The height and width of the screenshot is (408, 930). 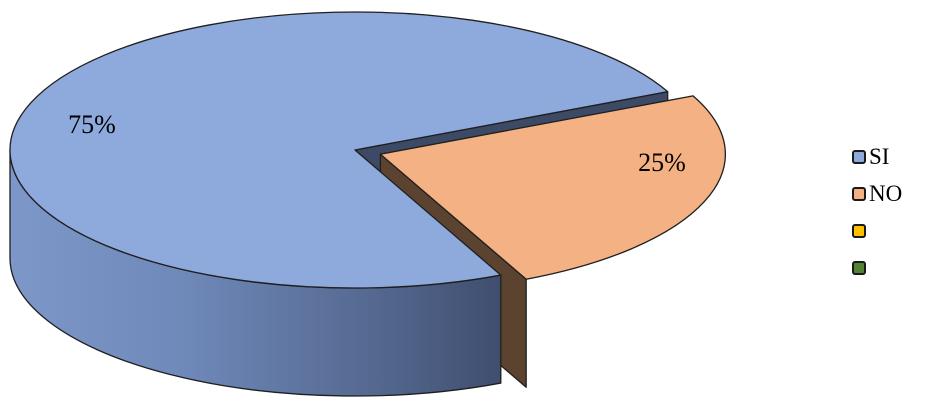 I want to click on legend-item-no: NO, so click(x=877, y=193).